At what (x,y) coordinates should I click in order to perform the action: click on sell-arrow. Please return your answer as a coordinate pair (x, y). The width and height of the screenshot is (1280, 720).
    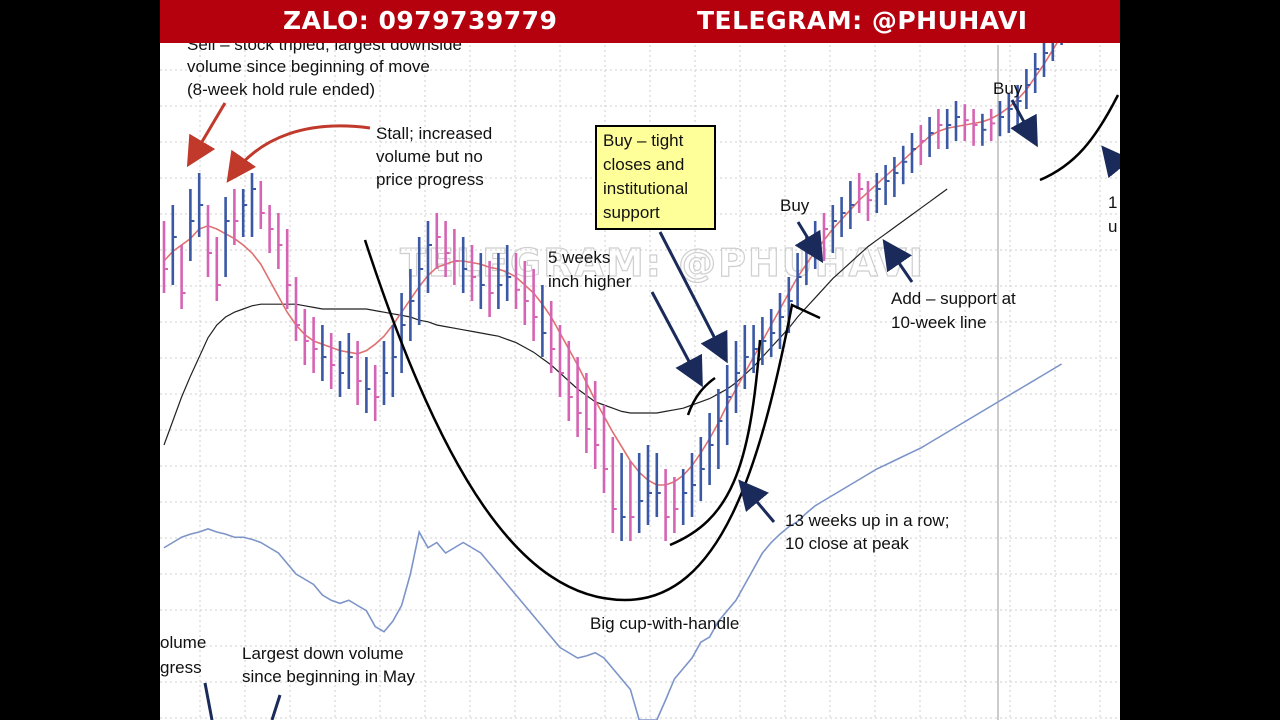
    Looking at the image, I should click on (206, 135).